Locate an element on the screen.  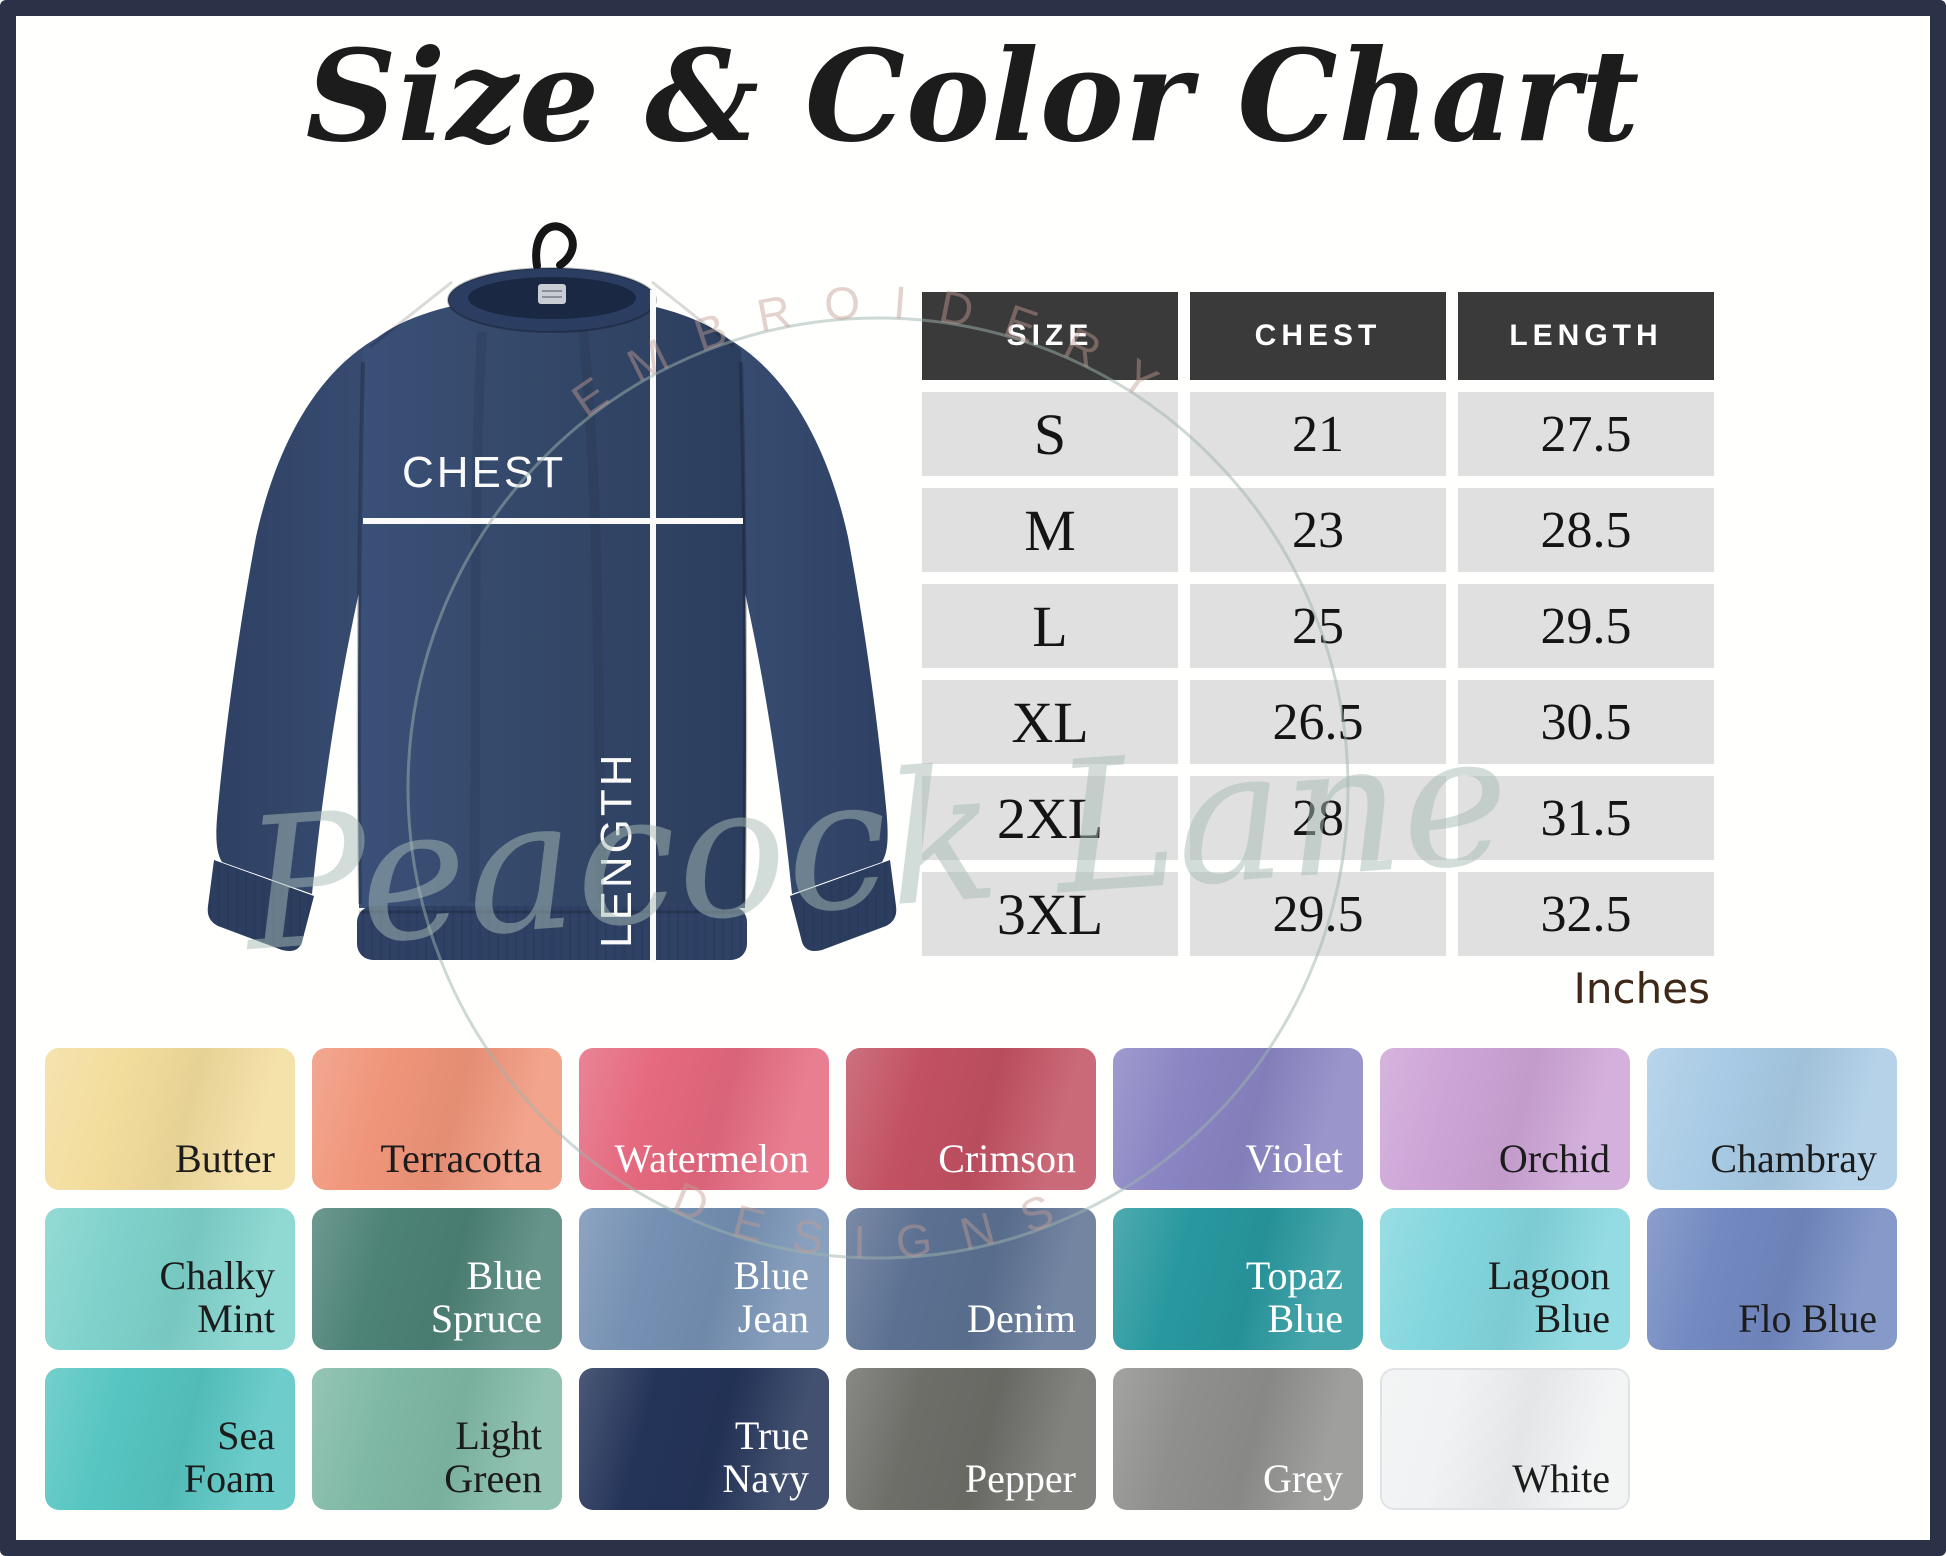
color-swatch-chambray: Chambray is located at coordinates (1772, 1119).